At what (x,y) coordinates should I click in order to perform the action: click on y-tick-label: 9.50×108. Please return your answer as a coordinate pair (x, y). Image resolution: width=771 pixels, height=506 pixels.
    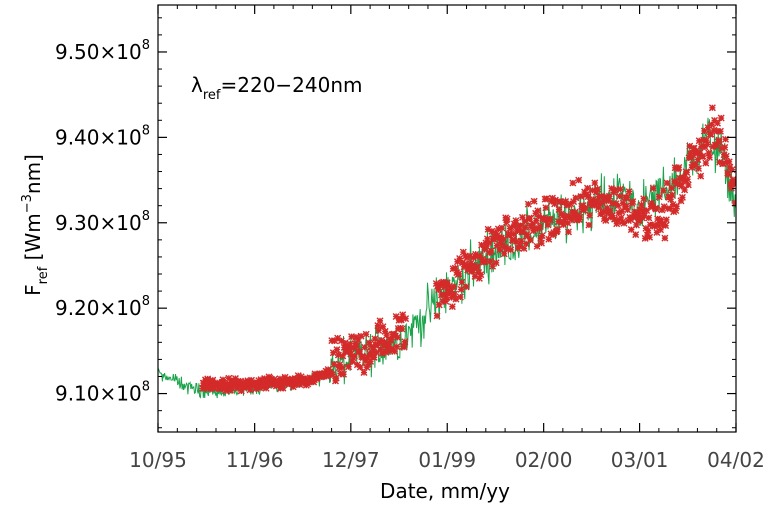
    Looking at the image, I should click on (102, 51).